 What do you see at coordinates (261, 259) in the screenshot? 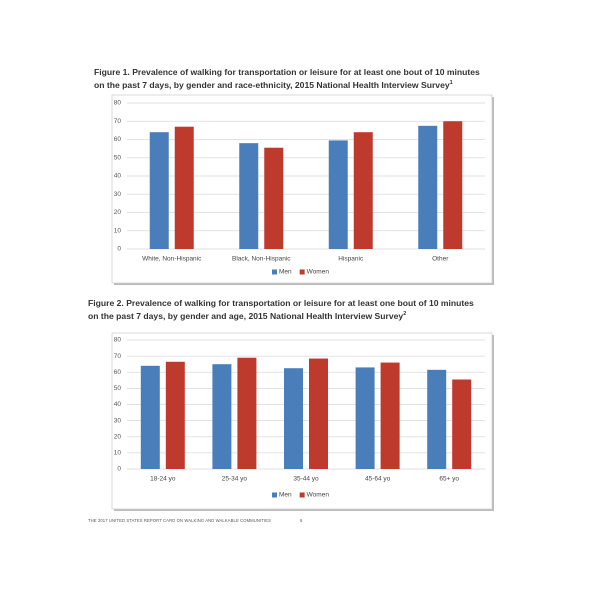
I see `x-tick-label: Black, Non-Hispanic` at bounding box center [261, 259].